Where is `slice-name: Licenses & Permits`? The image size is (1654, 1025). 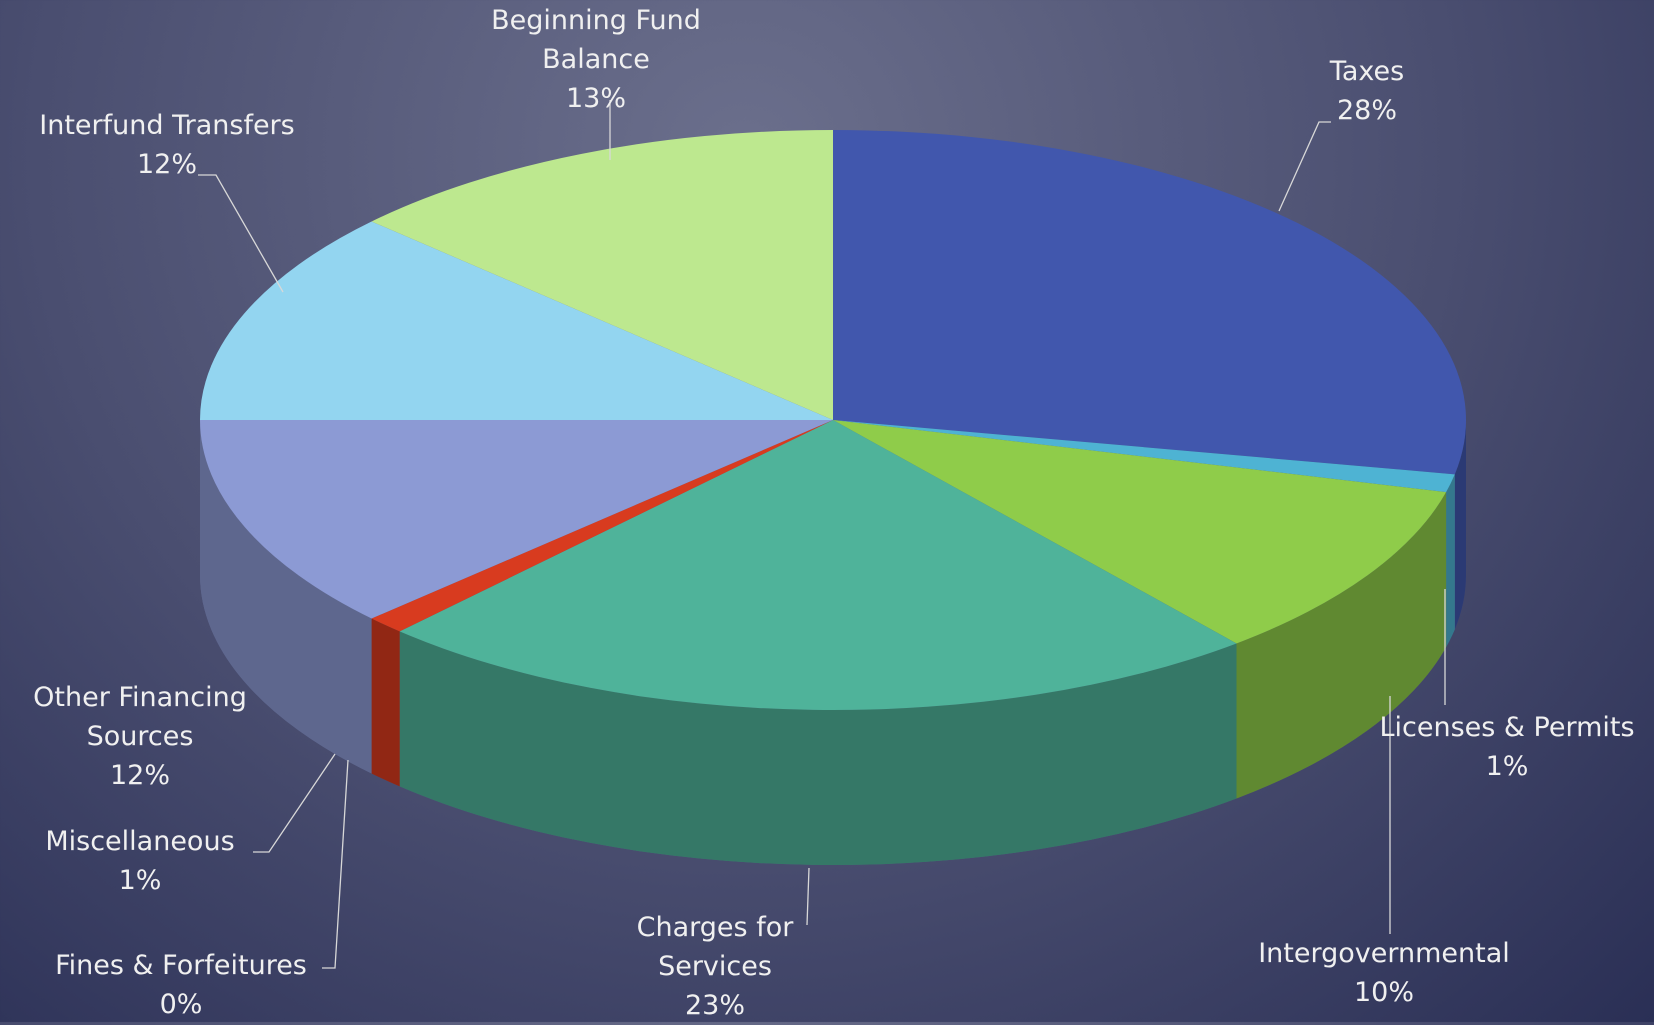
slice-name: Licenses & Permits is located at coordinates (1507, 727).